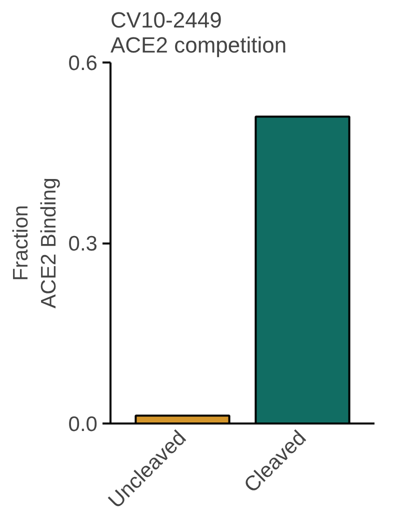 This screenshot has width=404, height=523. Describe the element at coordinates (35, 243) in the screenshot. I see `y-axis-title: Fraction ACE2 Binding` at that location.